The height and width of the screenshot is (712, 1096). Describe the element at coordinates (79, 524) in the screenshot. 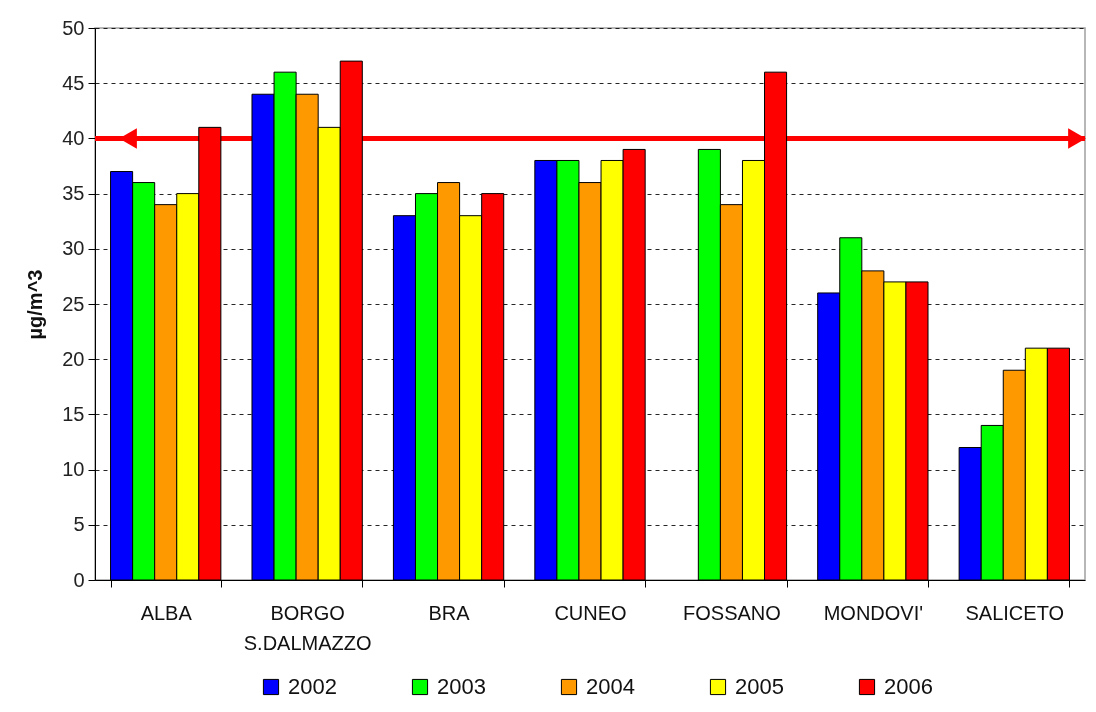

I see `y-tick-label: 5` at that location.